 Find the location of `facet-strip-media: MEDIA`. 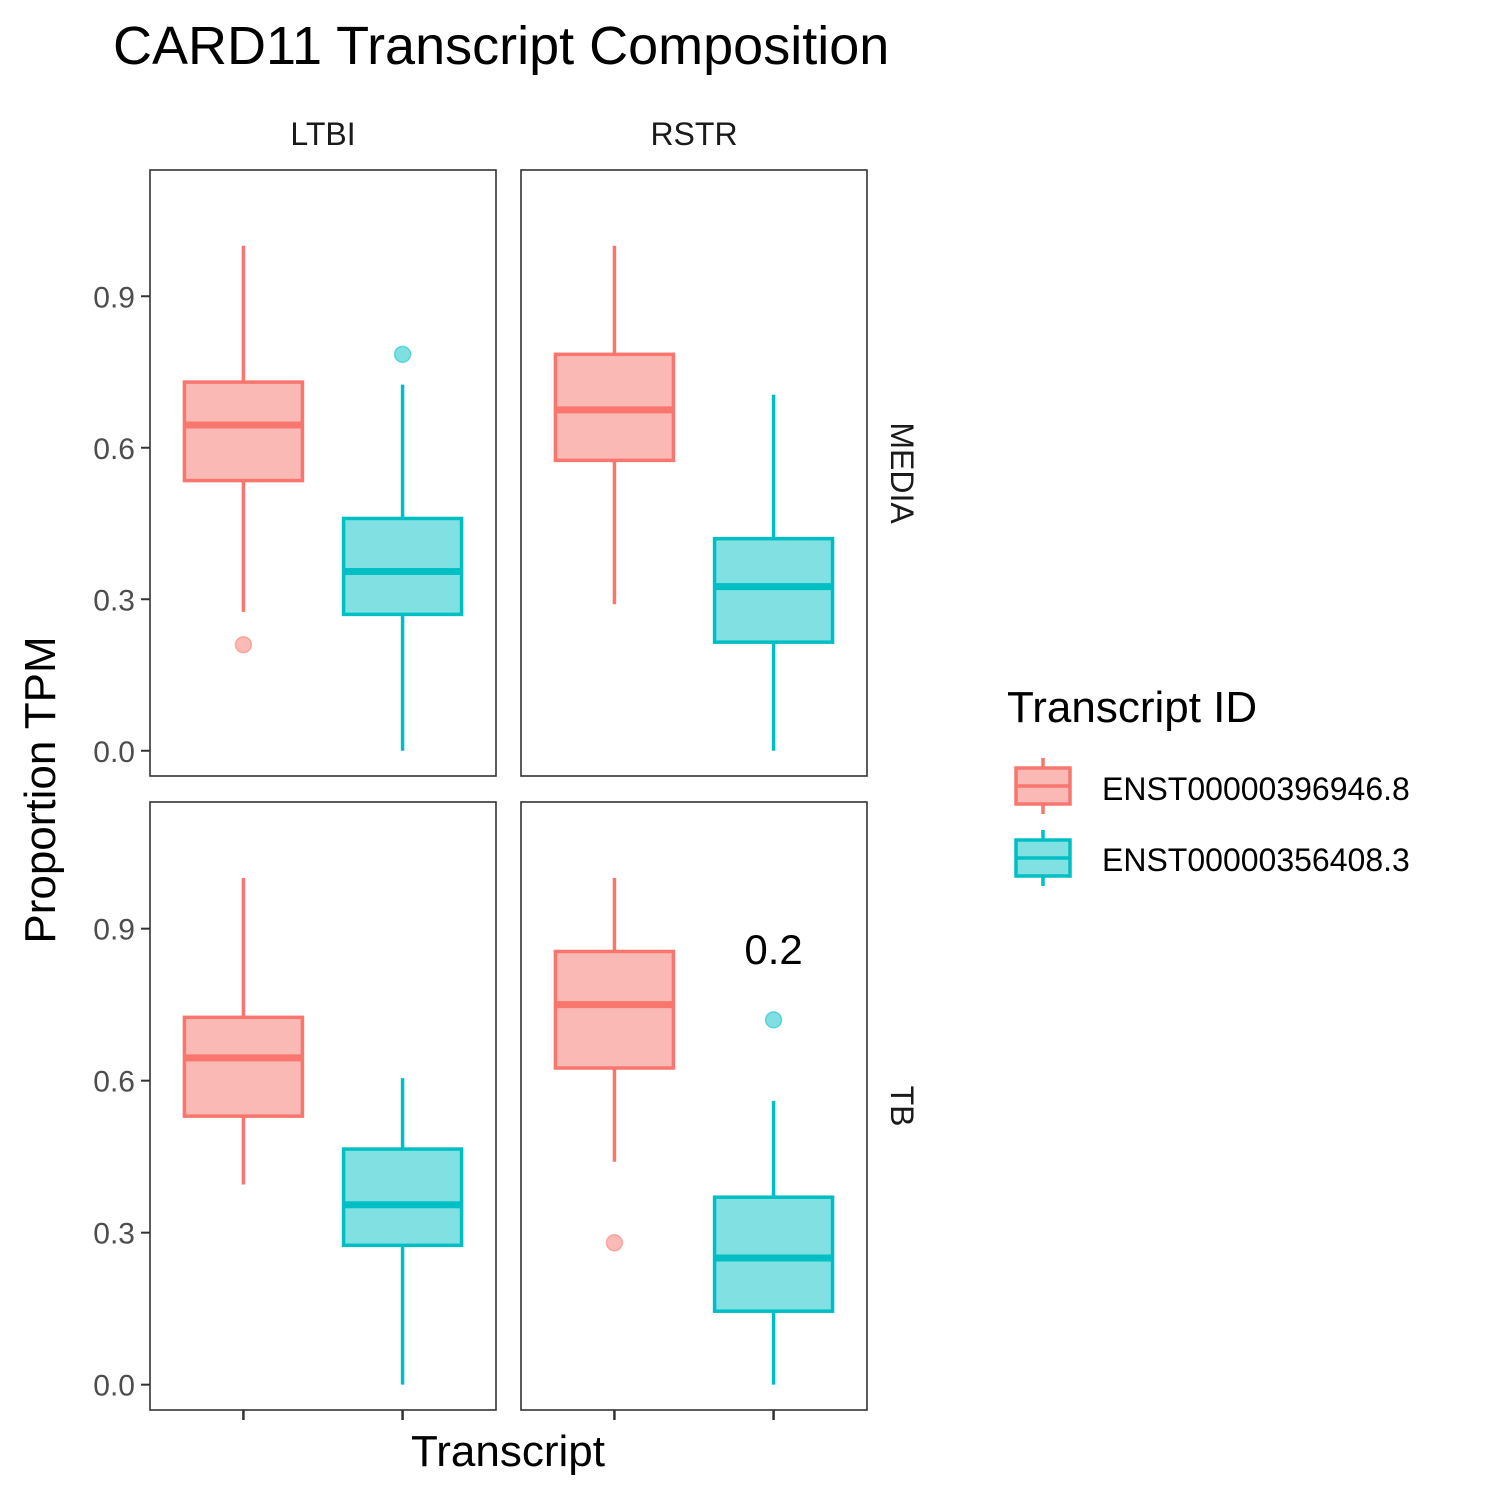

facet-strip-media: MEDIA is located at coordinates (902, 473).